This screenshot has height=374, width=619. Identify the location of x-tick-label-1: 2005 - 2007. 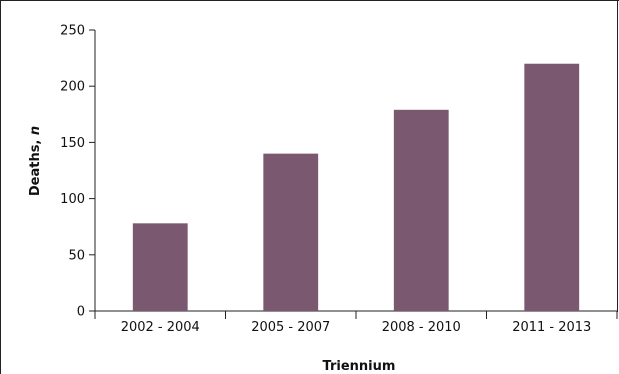
(290, 327).